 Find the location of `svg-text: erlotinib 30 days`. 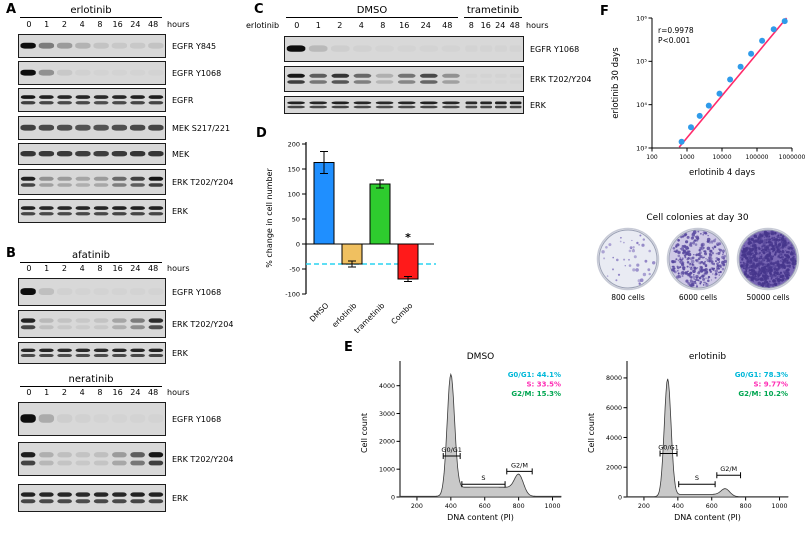

svg-text: erlotinib 30 days is located at coordinates (616, 83).